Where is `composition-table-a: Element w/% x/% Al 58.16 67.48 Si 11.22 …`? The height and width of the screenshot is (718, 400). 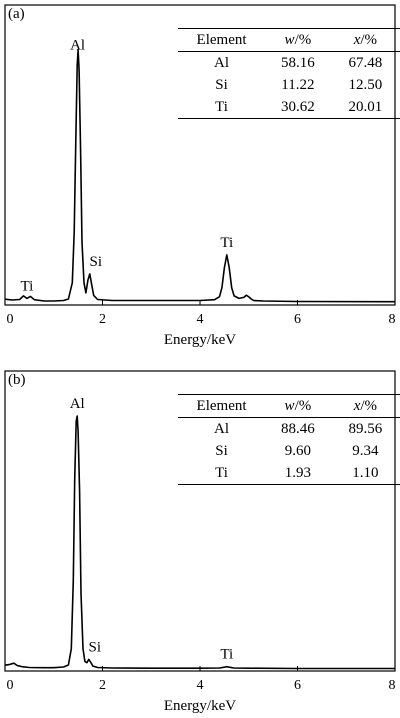 composition-table-a: Element w/% x/% Al 58.16 67.48 Si 11.22 … is located at coordinates (289, 73).